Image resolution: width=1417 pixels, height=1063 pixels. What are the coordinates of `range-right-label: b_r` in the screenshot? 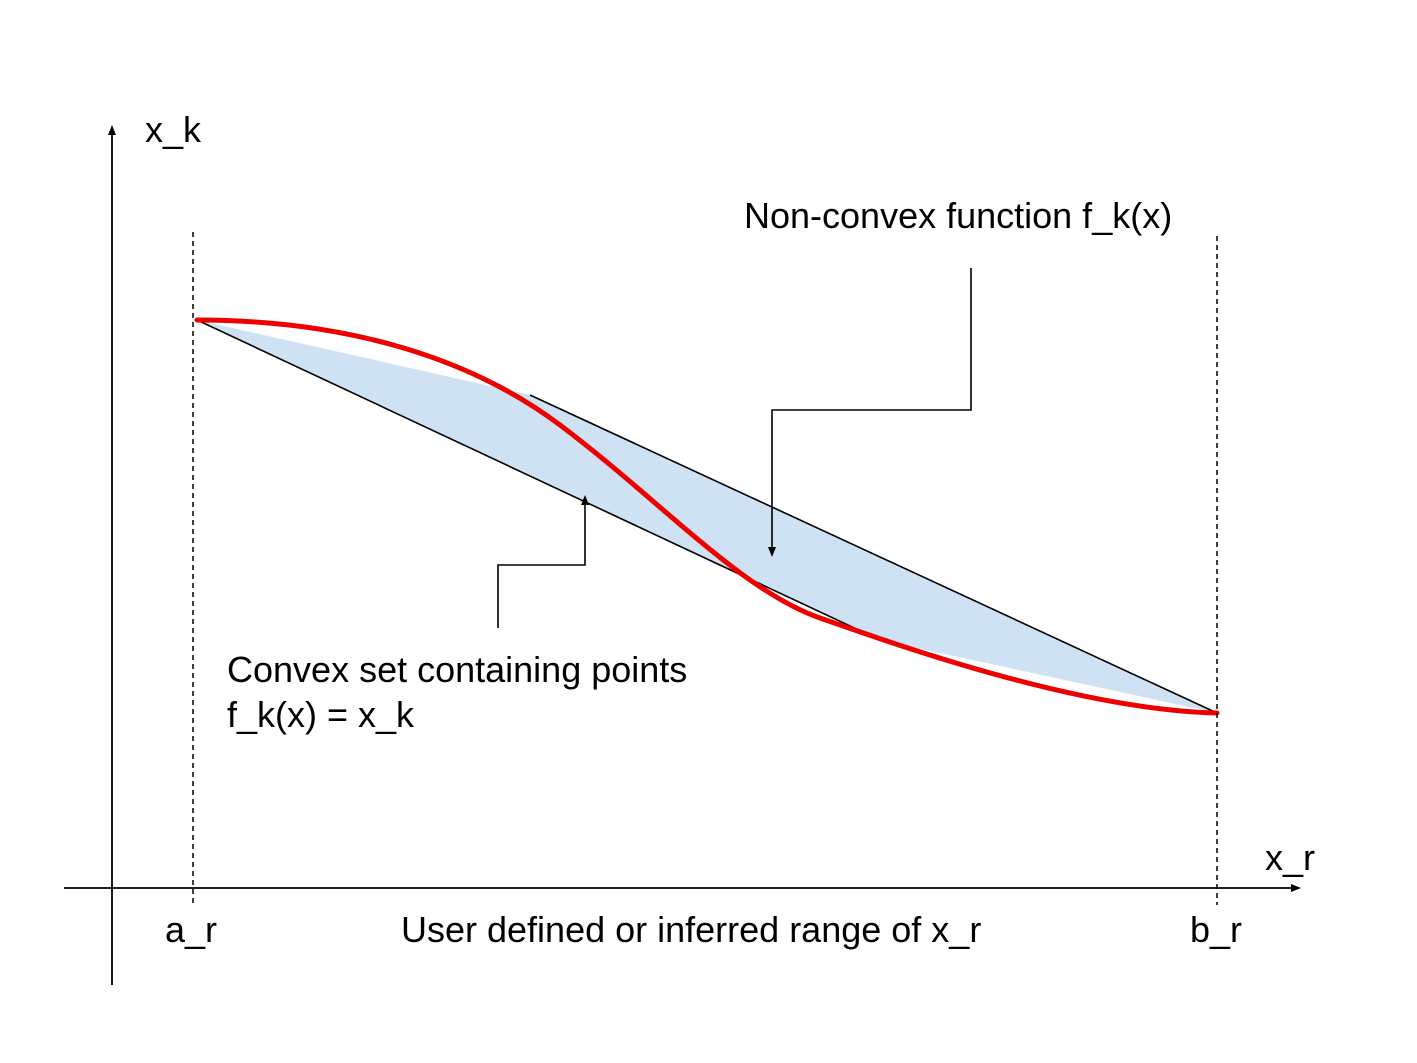 It's located at (1216, 929).